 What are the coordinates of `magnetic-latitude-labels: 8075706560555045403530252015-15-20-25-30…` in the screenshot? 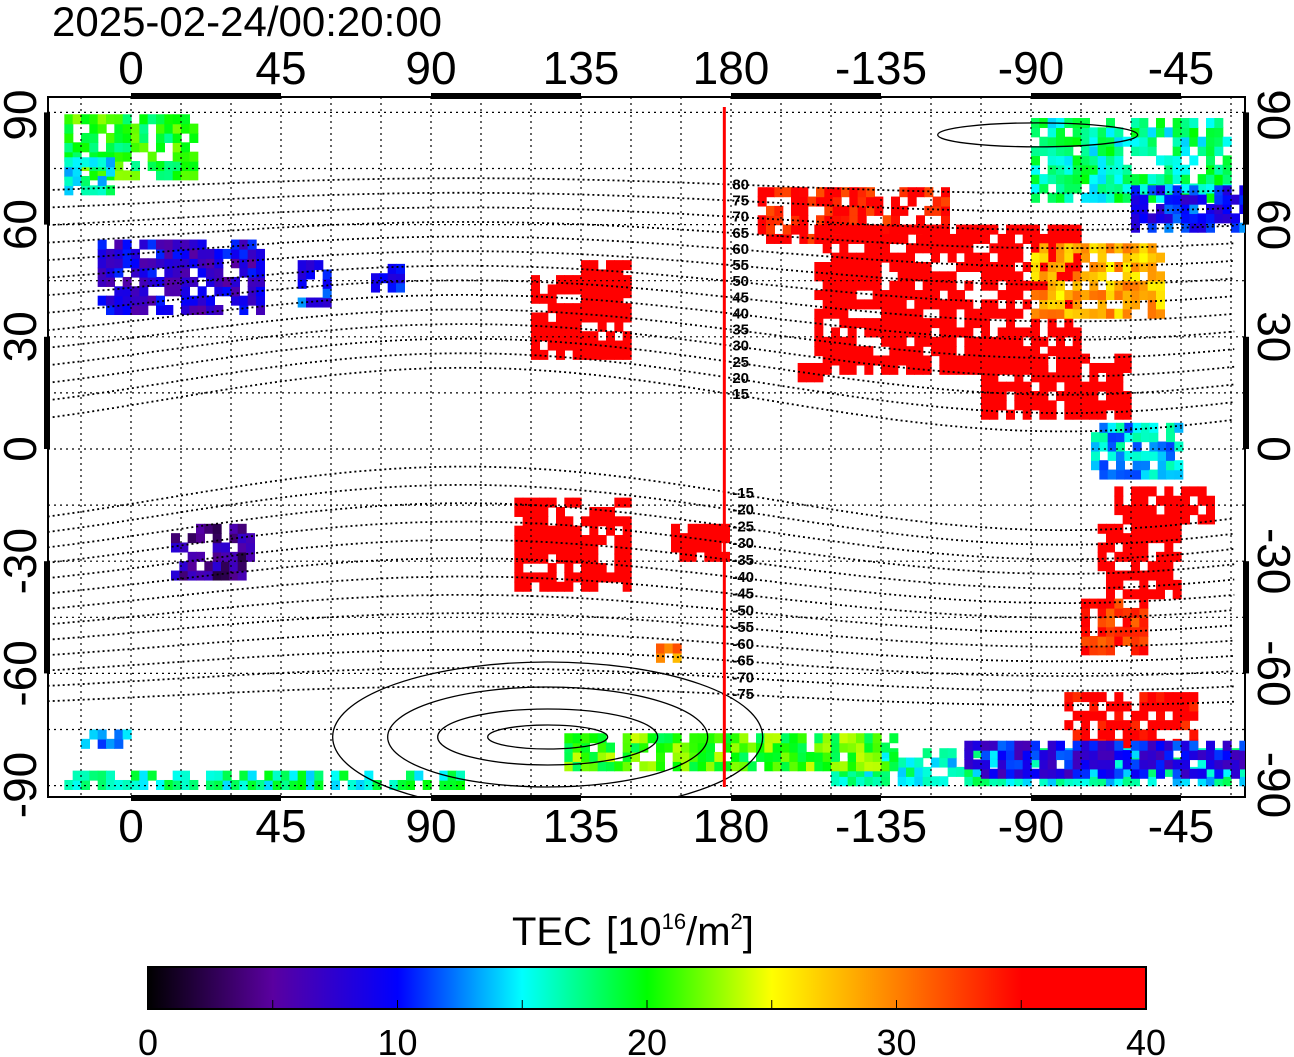 It's located at (743, 439).